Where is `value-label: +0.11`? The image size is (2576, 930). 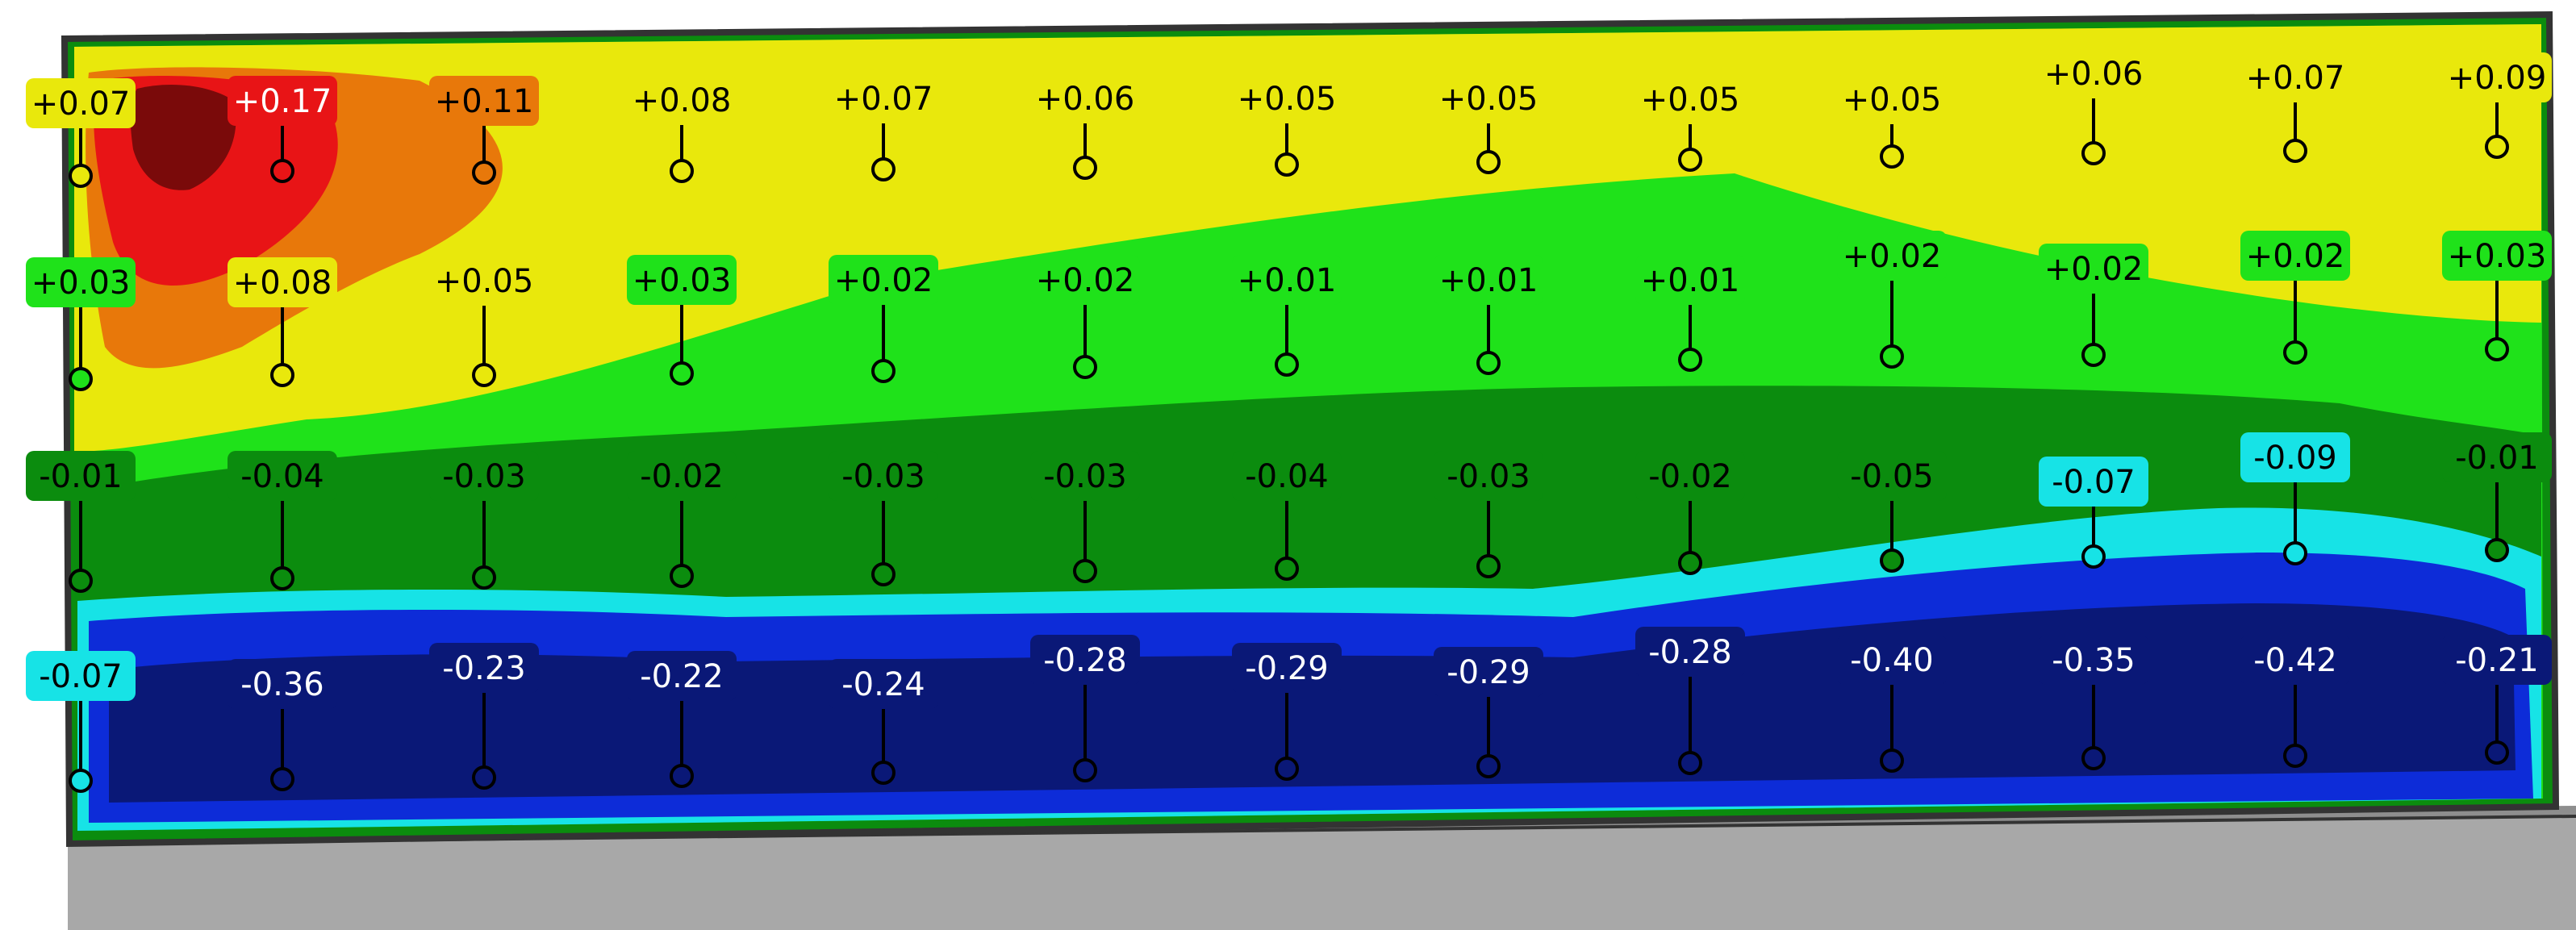
value-label: +0.11 is located at coordinates (484, 101).